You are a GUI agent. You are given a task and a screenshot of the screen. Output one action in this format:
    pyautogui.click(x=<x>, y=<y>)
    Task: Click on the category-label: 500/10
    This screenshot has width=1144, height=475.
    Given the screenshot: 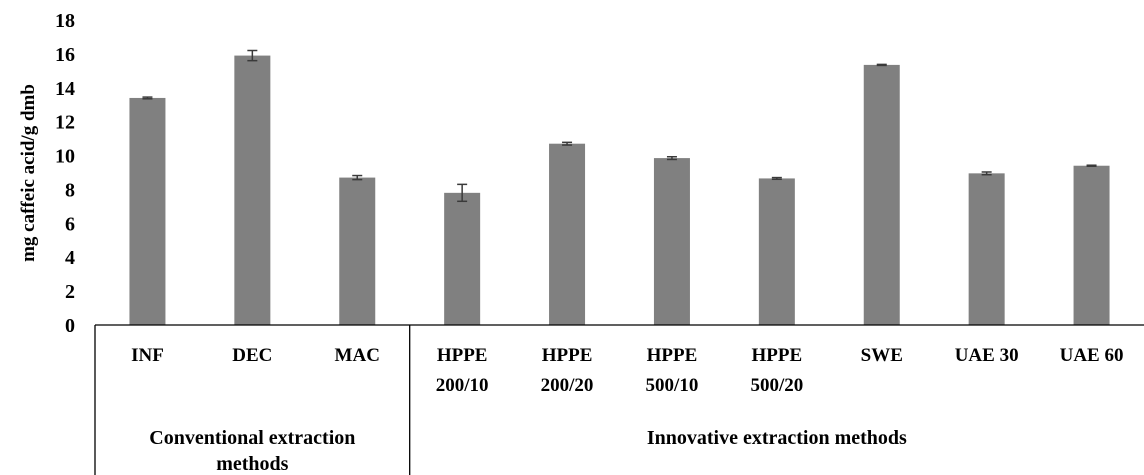 What is the action you would take?
    pyautogui.click(x=672, y=385)
    